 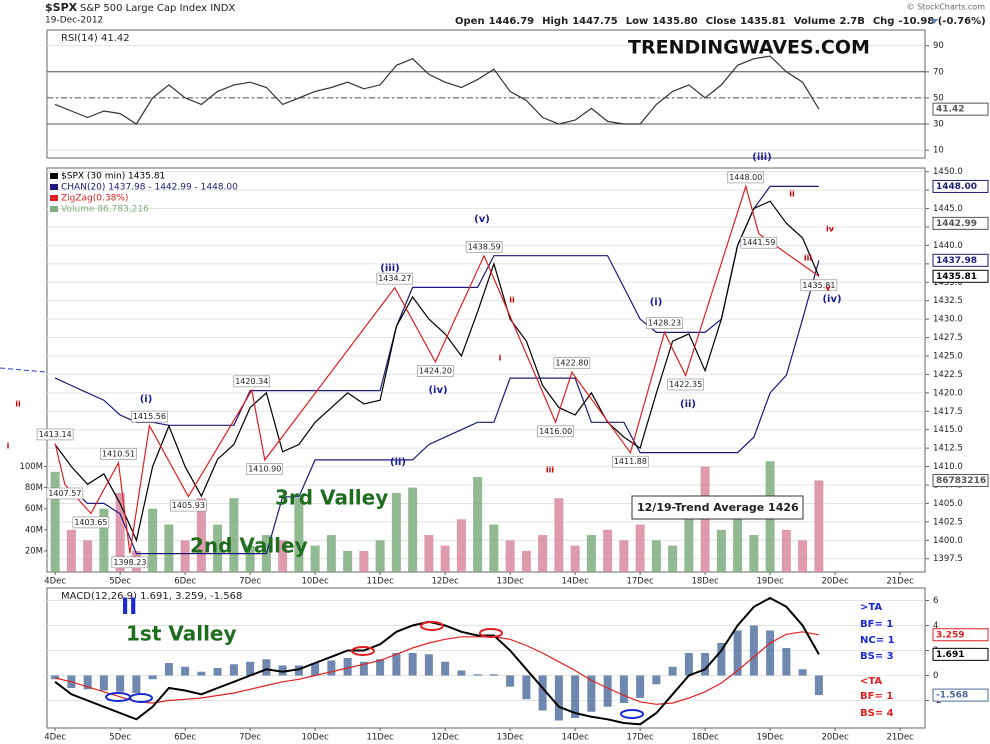 I want to click on y-tick-label: 50, so click(x=938, y=98).